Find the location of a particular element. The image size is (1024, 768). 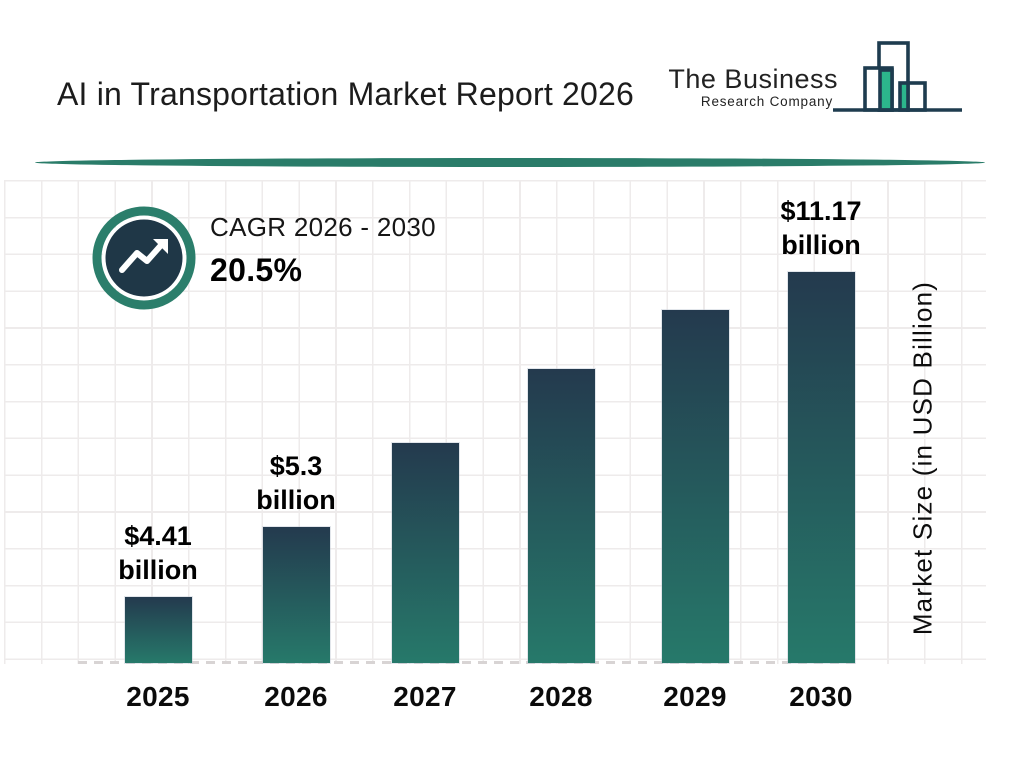

bar-2027 is located at coordinates (425, 553).